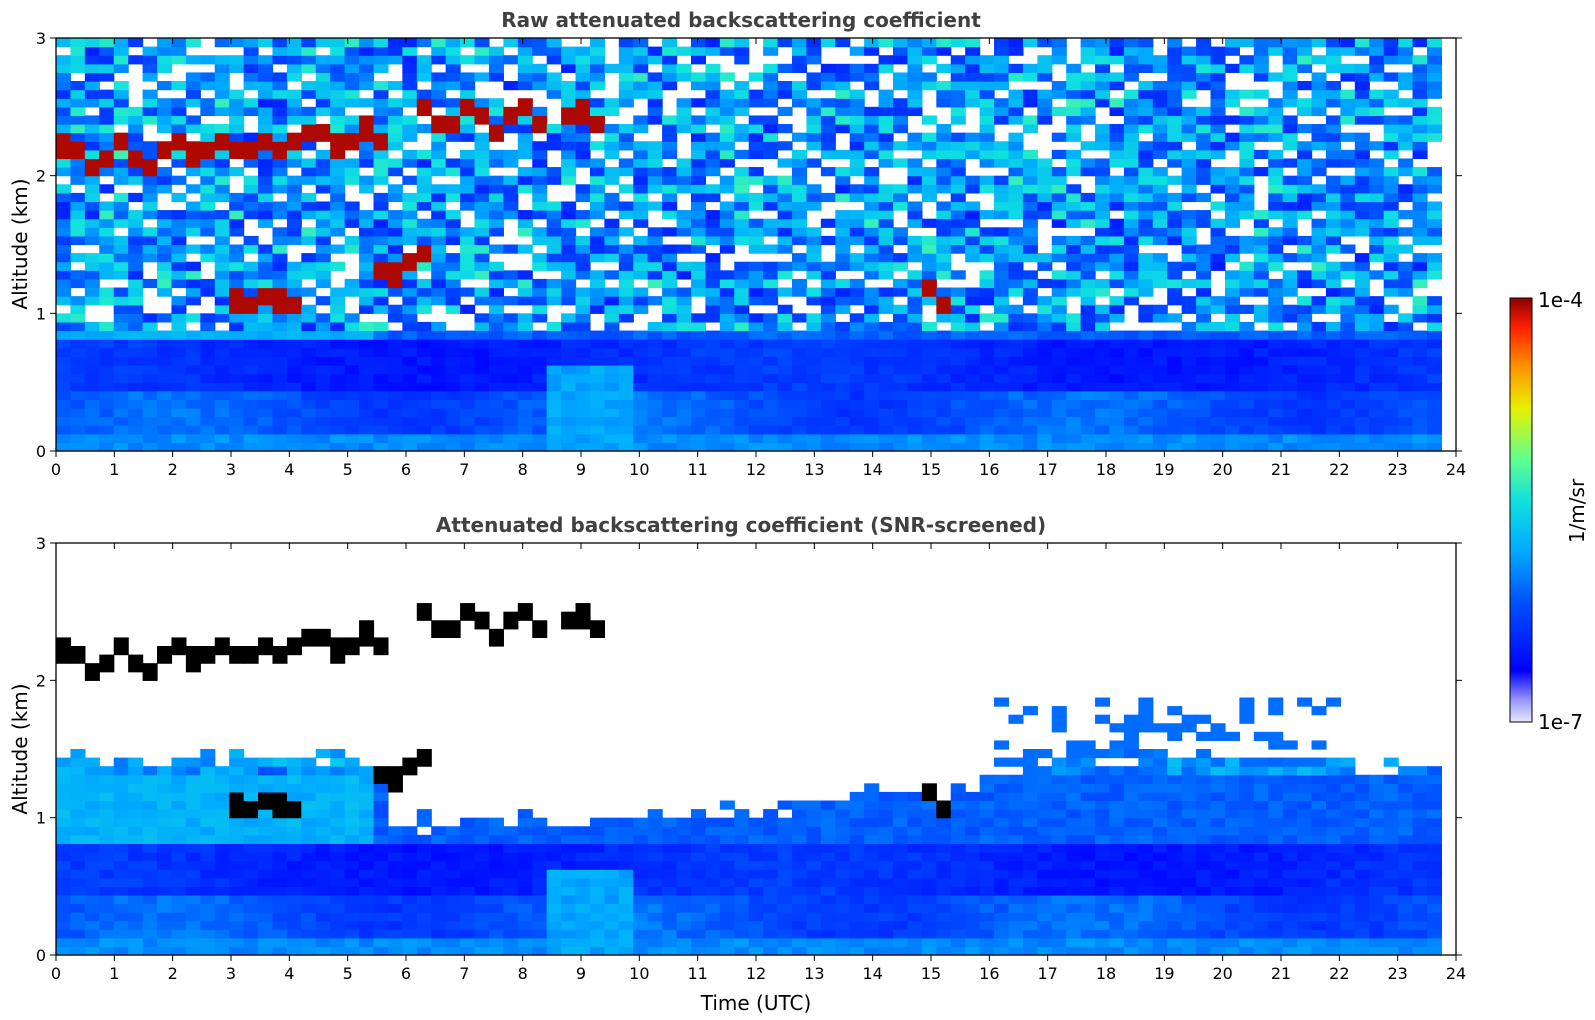  Describe the element at coordinates (639, 469) in the screenshot. I see `x-tick-label: 10` at that location.